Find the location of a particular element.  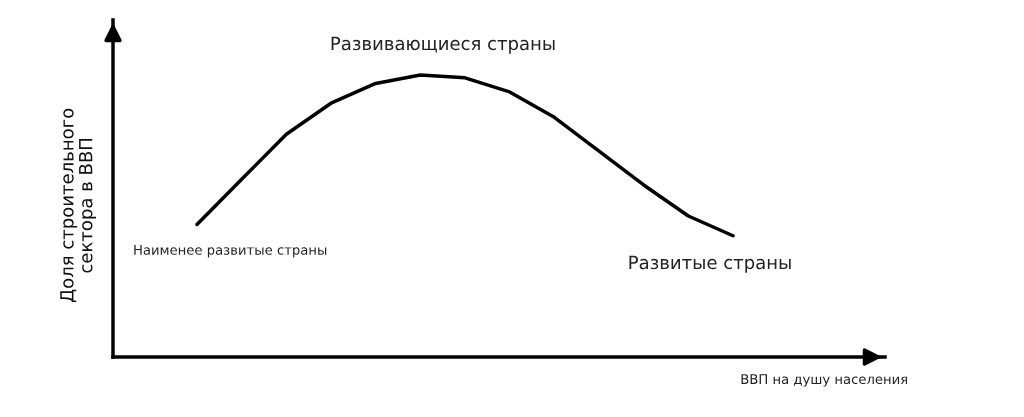

annotation: Наименее развитые страны is located at coordinates (230, 251).